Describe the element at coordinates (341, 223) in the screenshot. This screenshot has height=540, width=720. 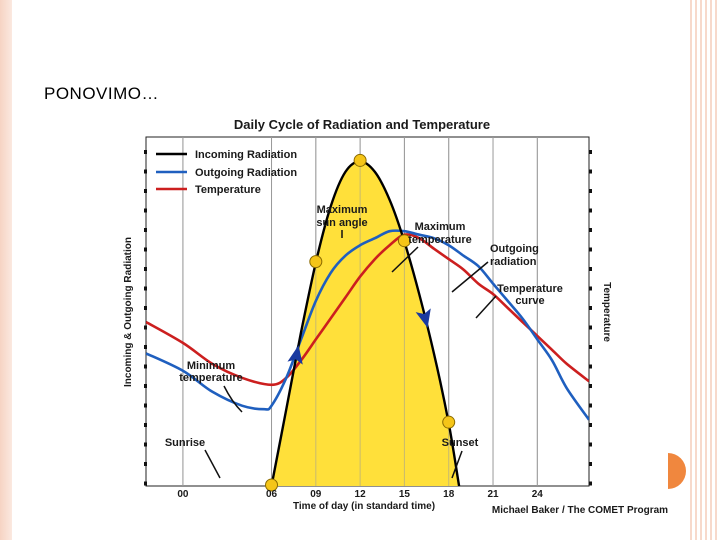
I see `annotation-max-sun-line2: sun angle` at that location.